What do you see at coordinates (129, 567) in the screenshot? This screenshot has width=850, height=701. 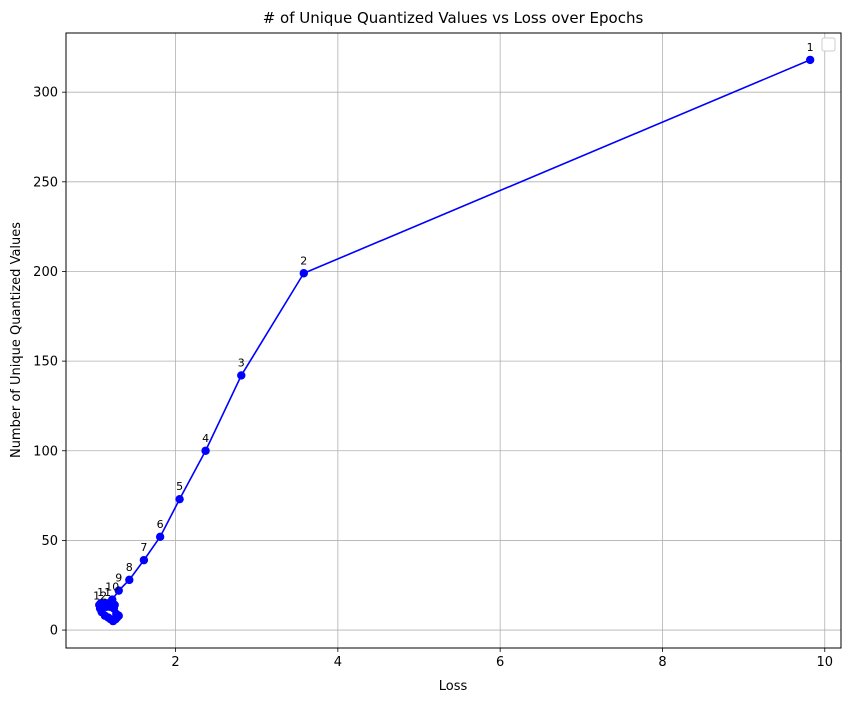 I see `epoch-label: 8` at bounding box center [129, 567].